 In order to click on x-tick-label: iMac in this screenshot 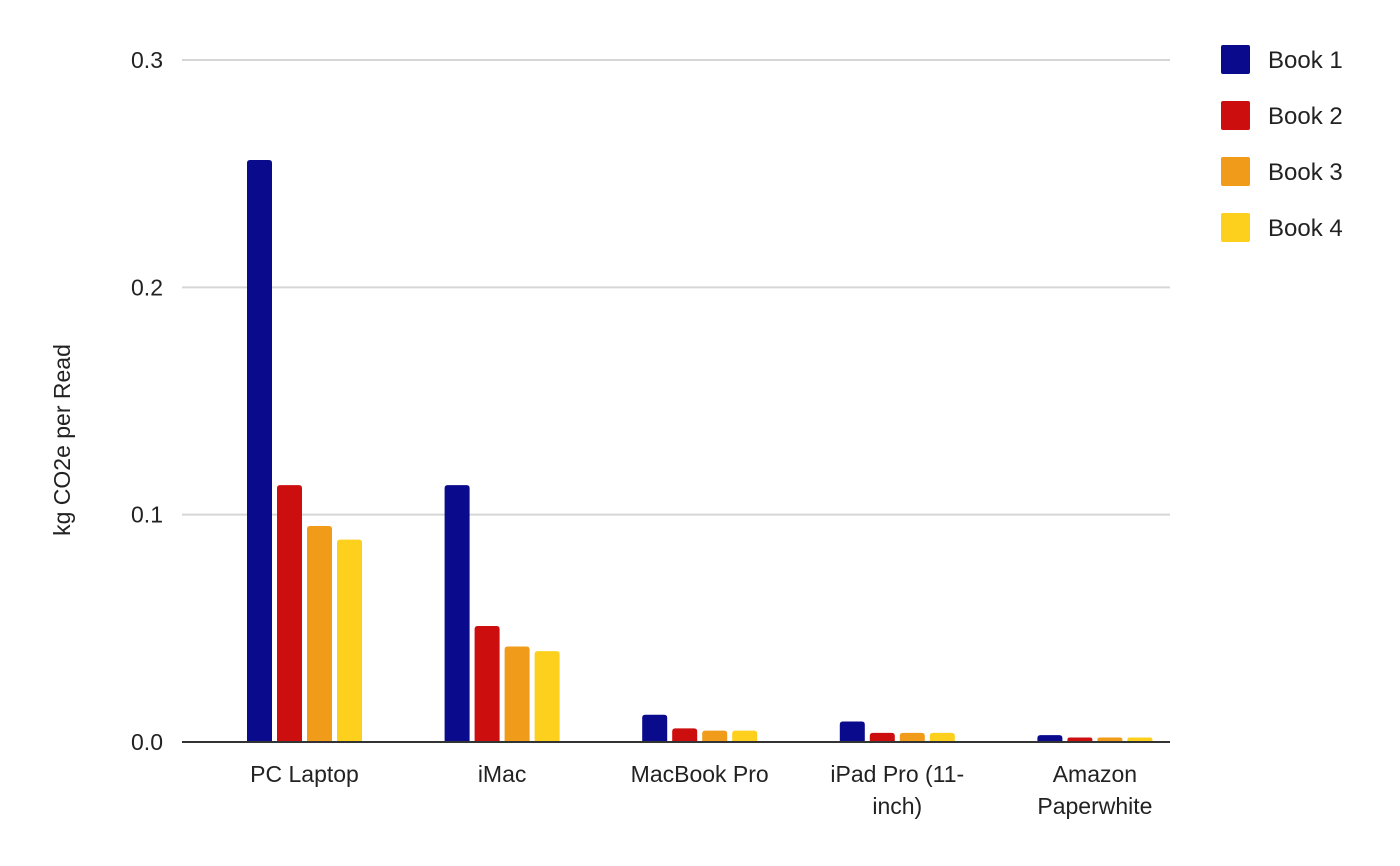, I will do `click(502, 774)`.